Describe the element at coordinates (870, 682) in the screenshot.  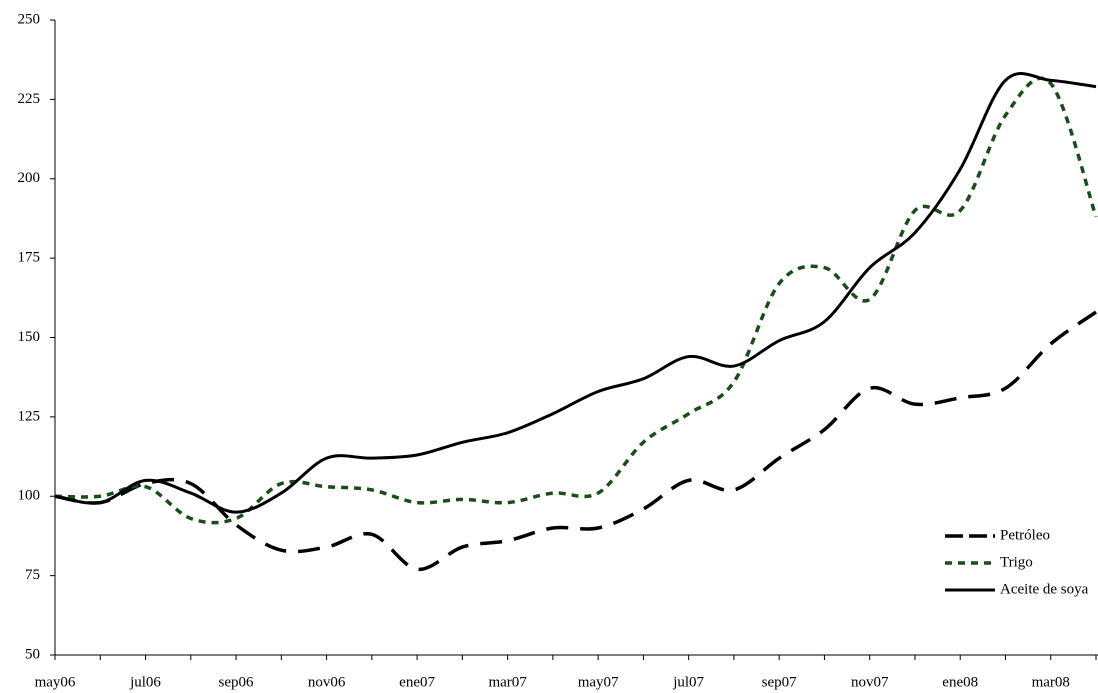
I see `x-tick-label: nov07` at that location.